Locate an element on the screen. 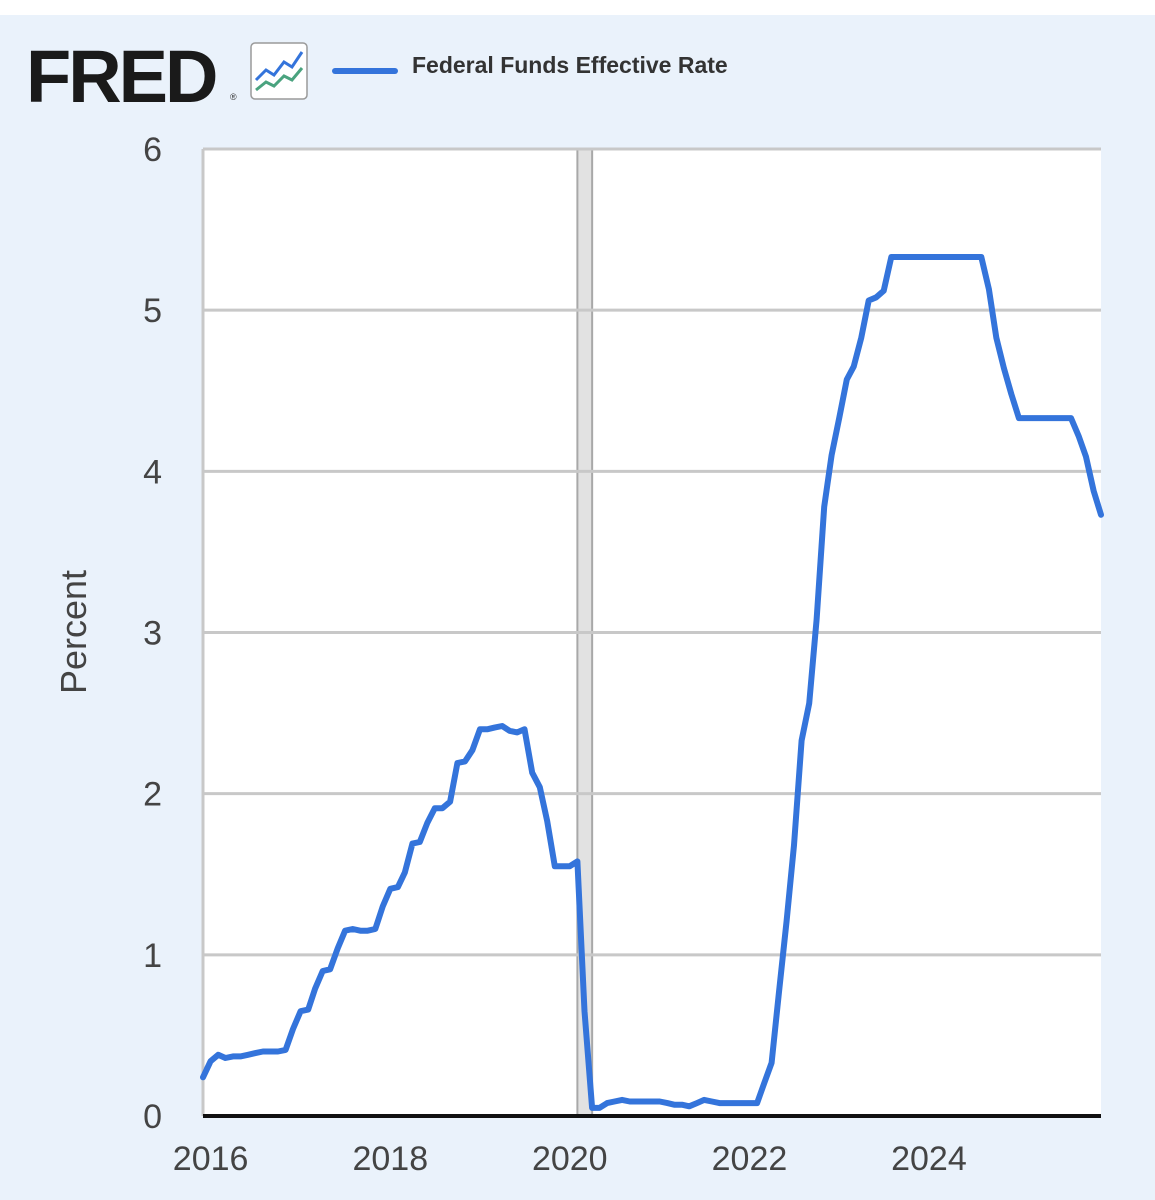 The height and width of the screenshot is (1200, 1155). fred-logo: FRED is located at coordinates (122, 76).